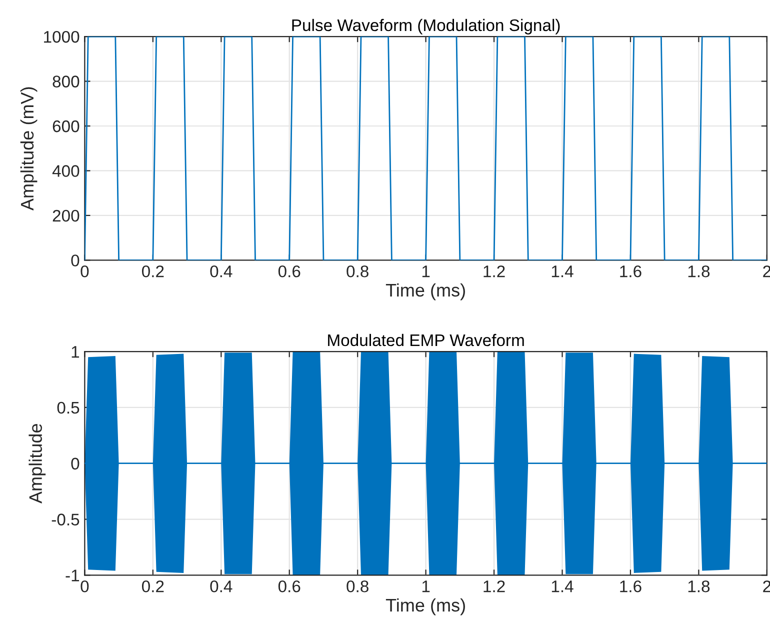 Image resolution: width=770 pixels, height=630 pixels. I want to click on chart-title: Modulated EMP Waveform, so click(426, 340).